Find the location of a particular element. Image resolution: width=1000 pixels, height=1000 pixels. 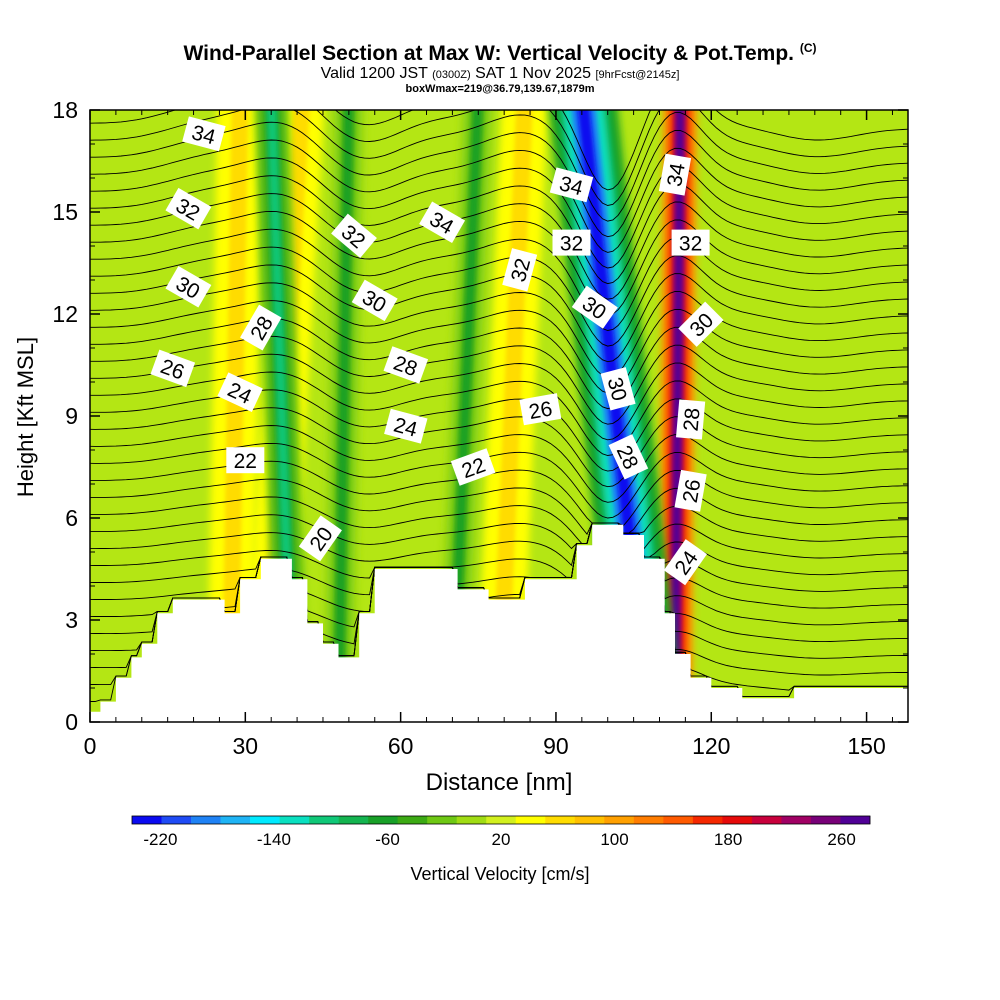

x-tick-label: 90 is located at coordinates (556, 746).